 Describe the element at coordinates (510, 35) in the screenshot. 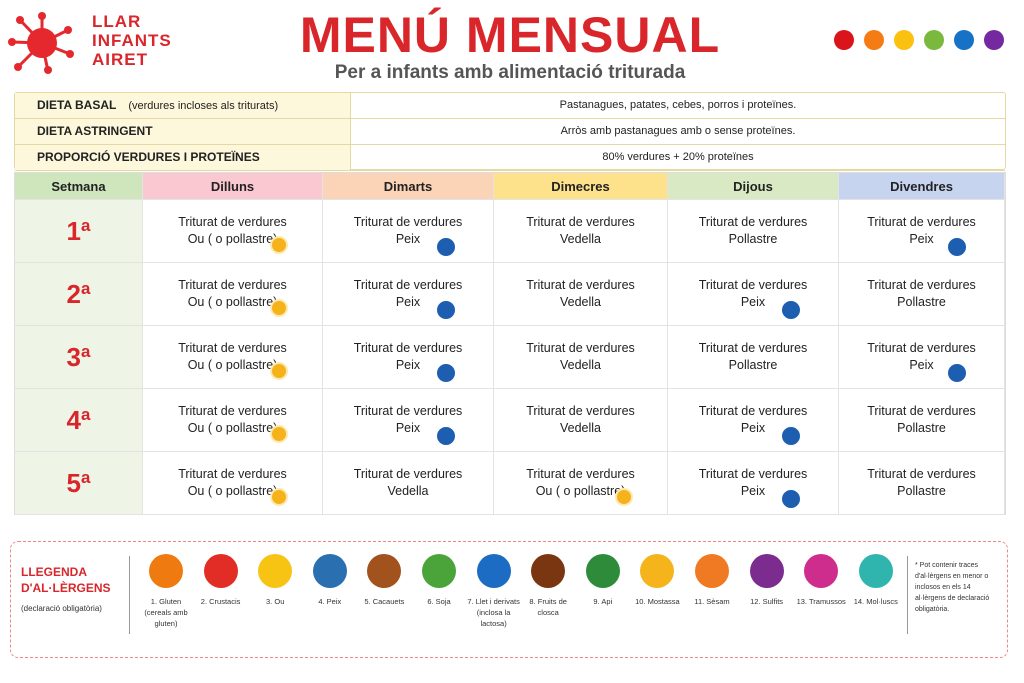

I see `title: MENÚ MENSUAL` at that location.